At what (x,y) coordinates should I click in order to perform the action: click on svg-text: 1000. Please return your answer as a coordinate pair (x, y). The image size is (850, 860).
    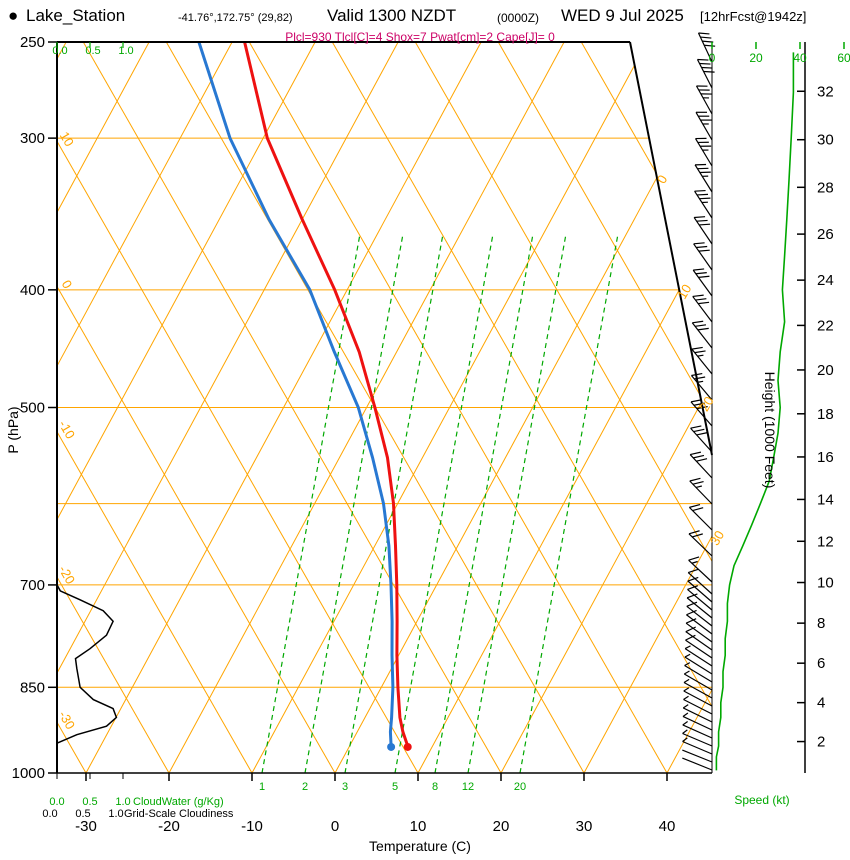
    Looking at the image, I should click on (28, 773).